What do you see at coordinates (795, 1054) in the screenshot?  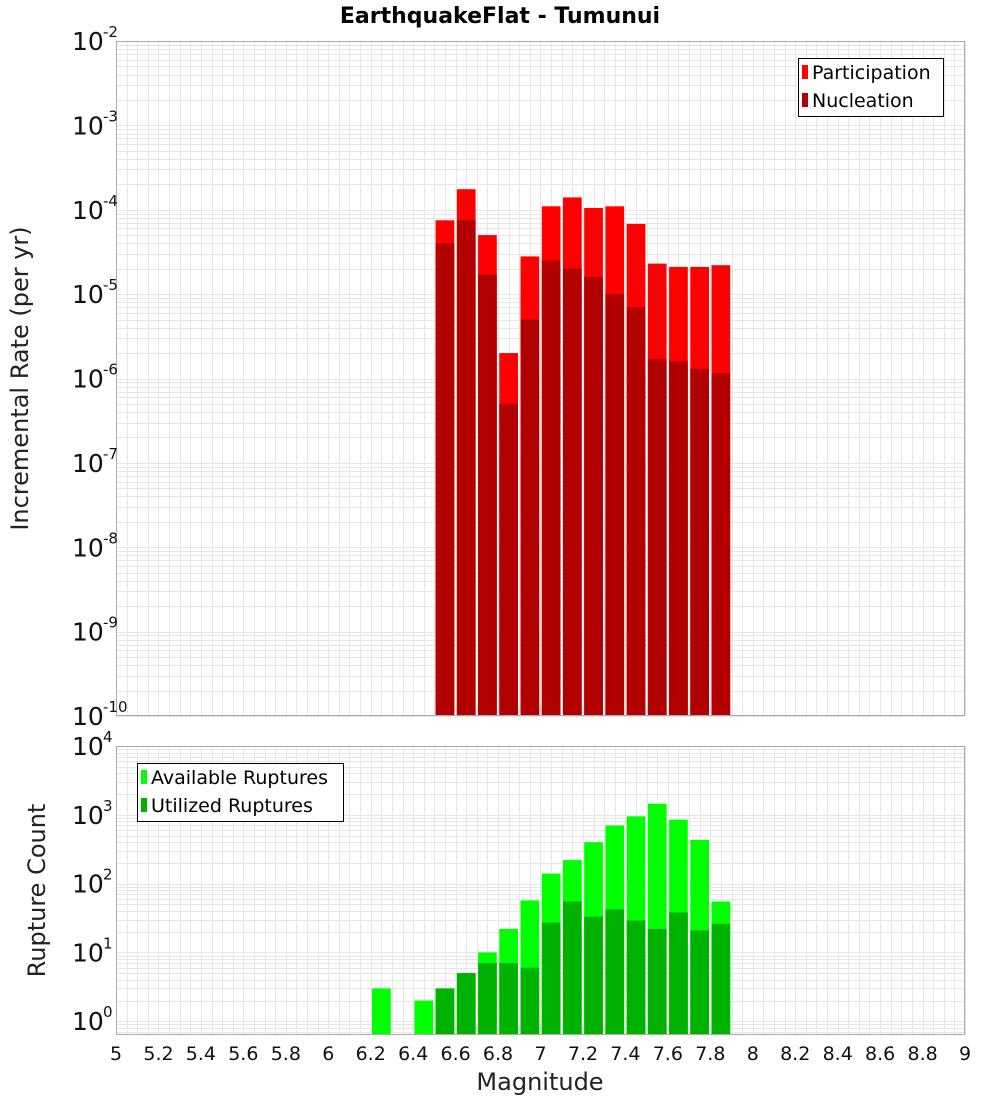 I see `x-tick-label: 8.2` at bounding box center [795, 1054].